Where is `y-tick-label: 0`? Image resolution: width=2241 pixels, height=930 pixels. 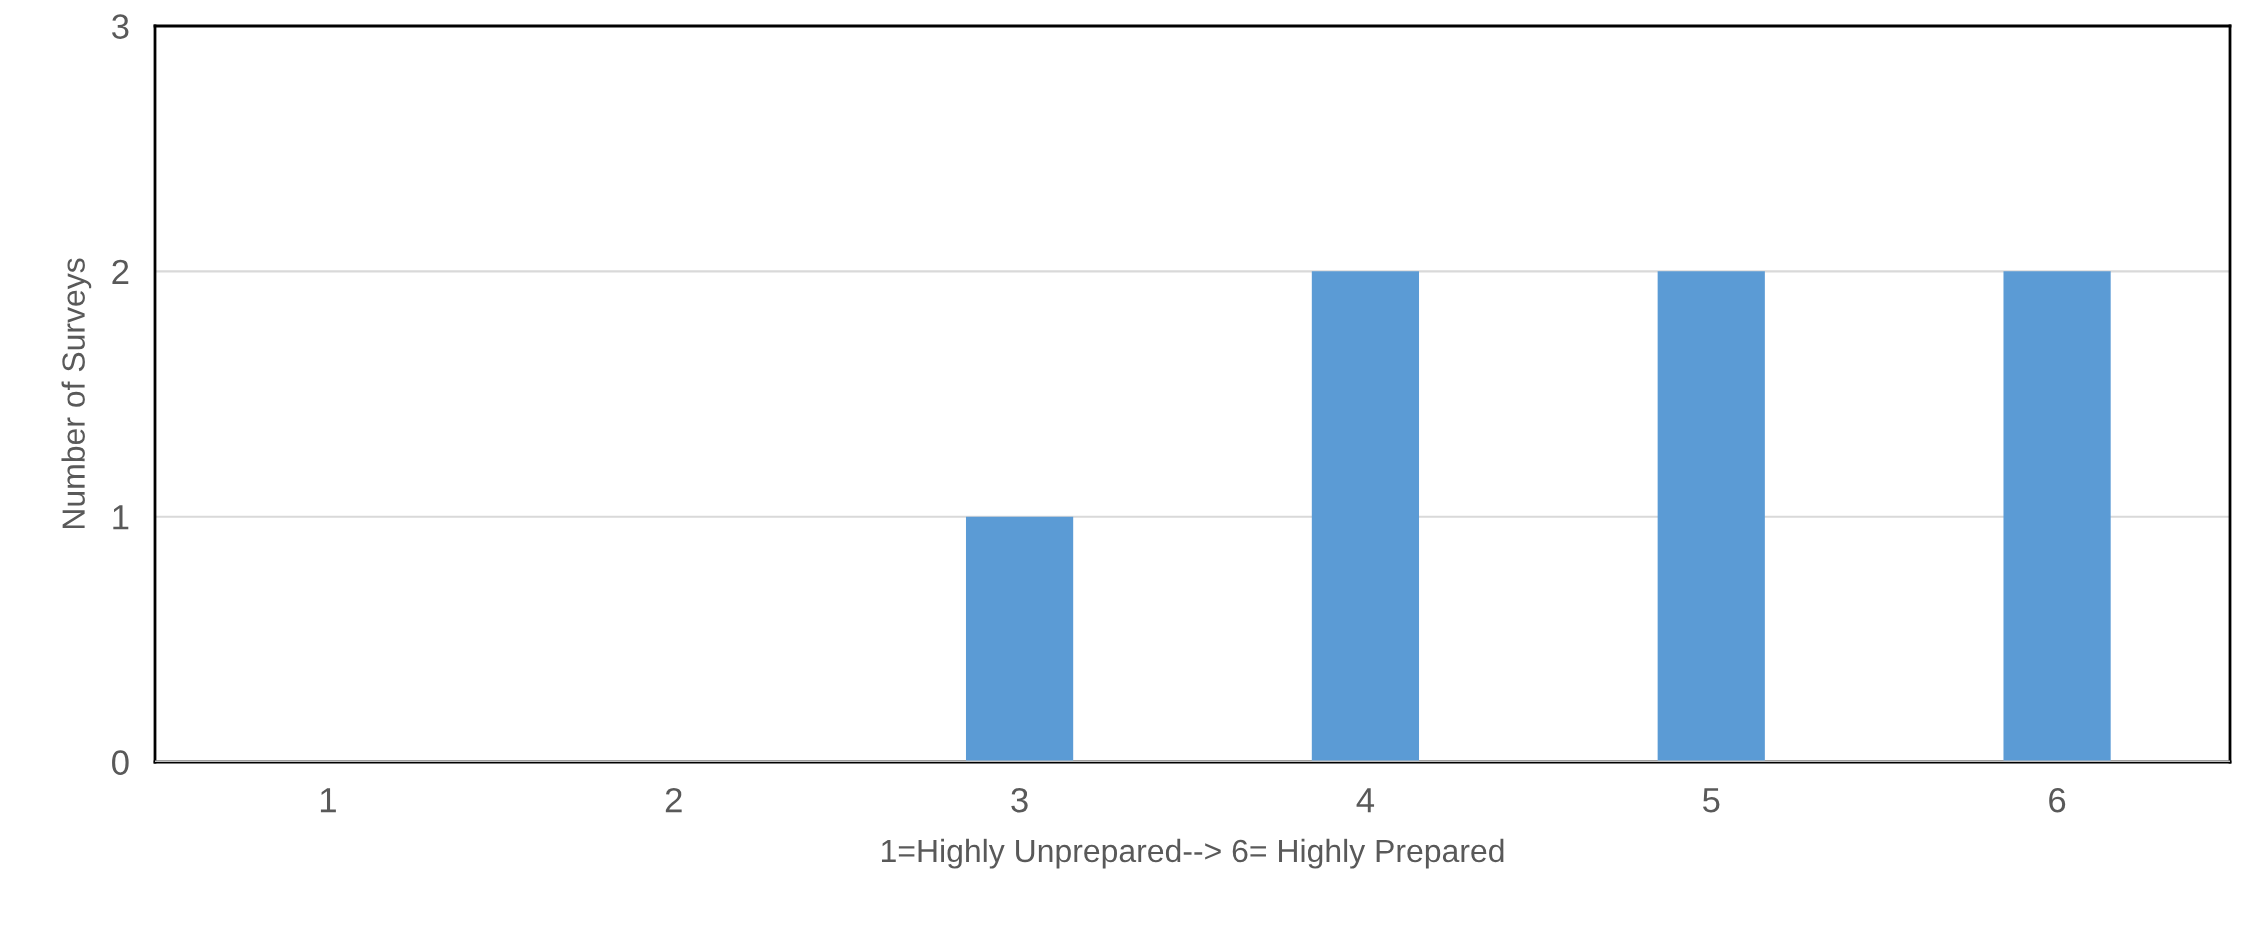
y-tick-label: 0 is located at coordinates (120, 762).